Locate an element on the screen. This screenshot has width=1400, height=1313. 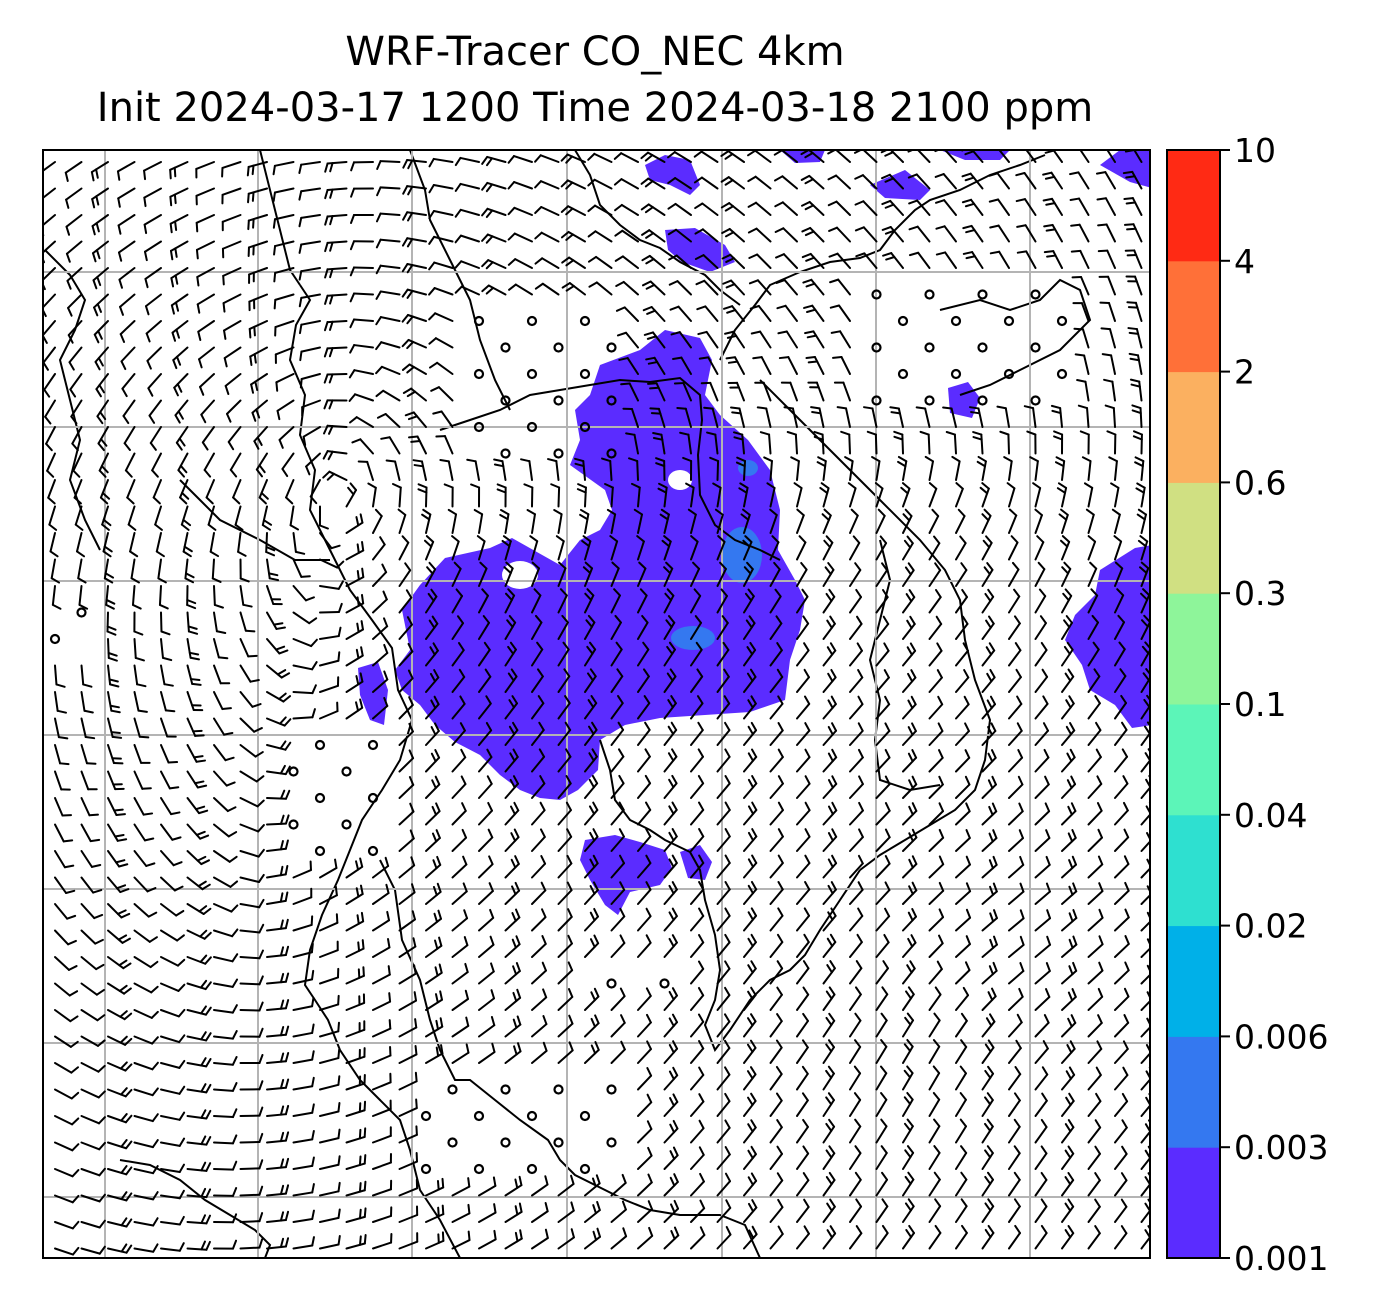
colorbar-tick-label: 10 is located at coordinates (1255, 150).